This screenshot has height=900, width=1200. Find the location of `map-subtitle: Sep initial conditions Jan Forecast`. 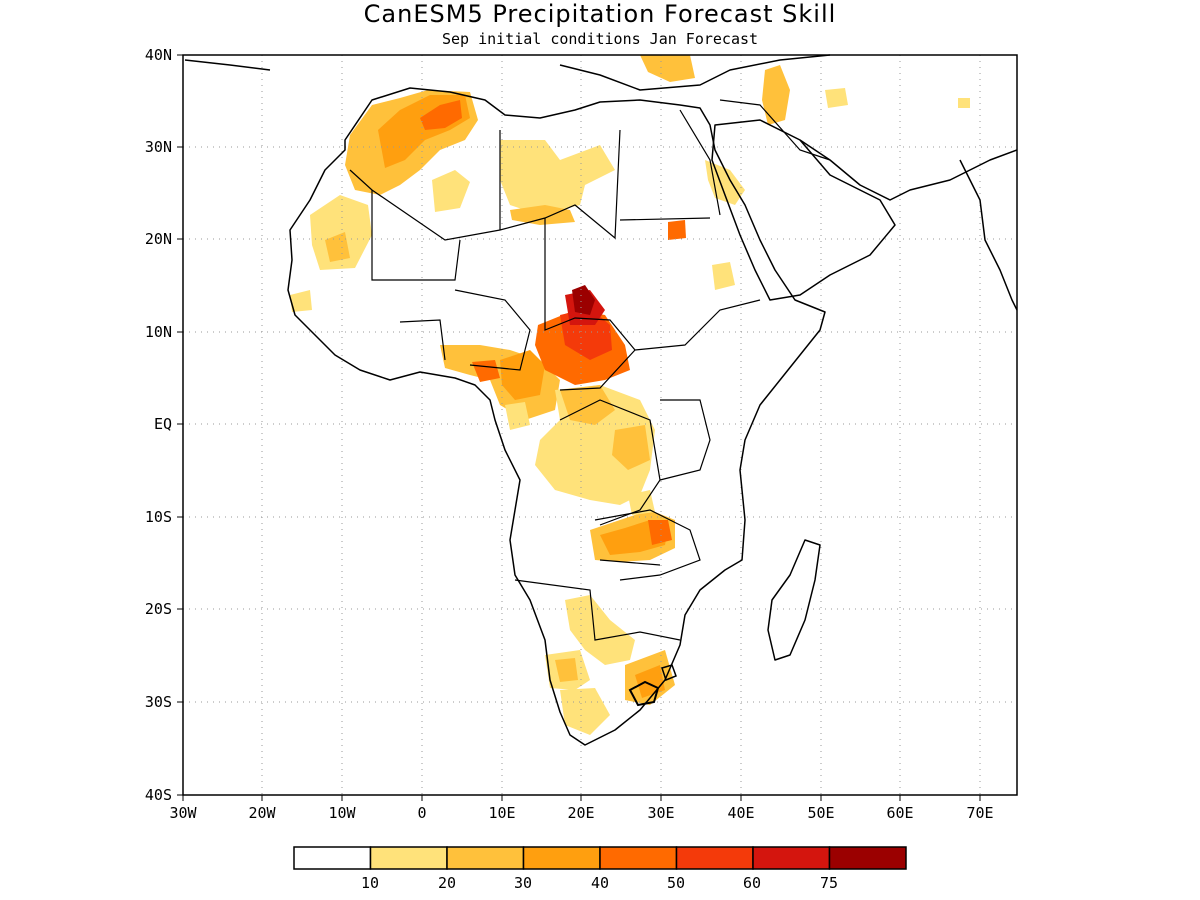

map-subtitle: Sep initial conditions Jan Forecast is located at coordinates (600, 39).